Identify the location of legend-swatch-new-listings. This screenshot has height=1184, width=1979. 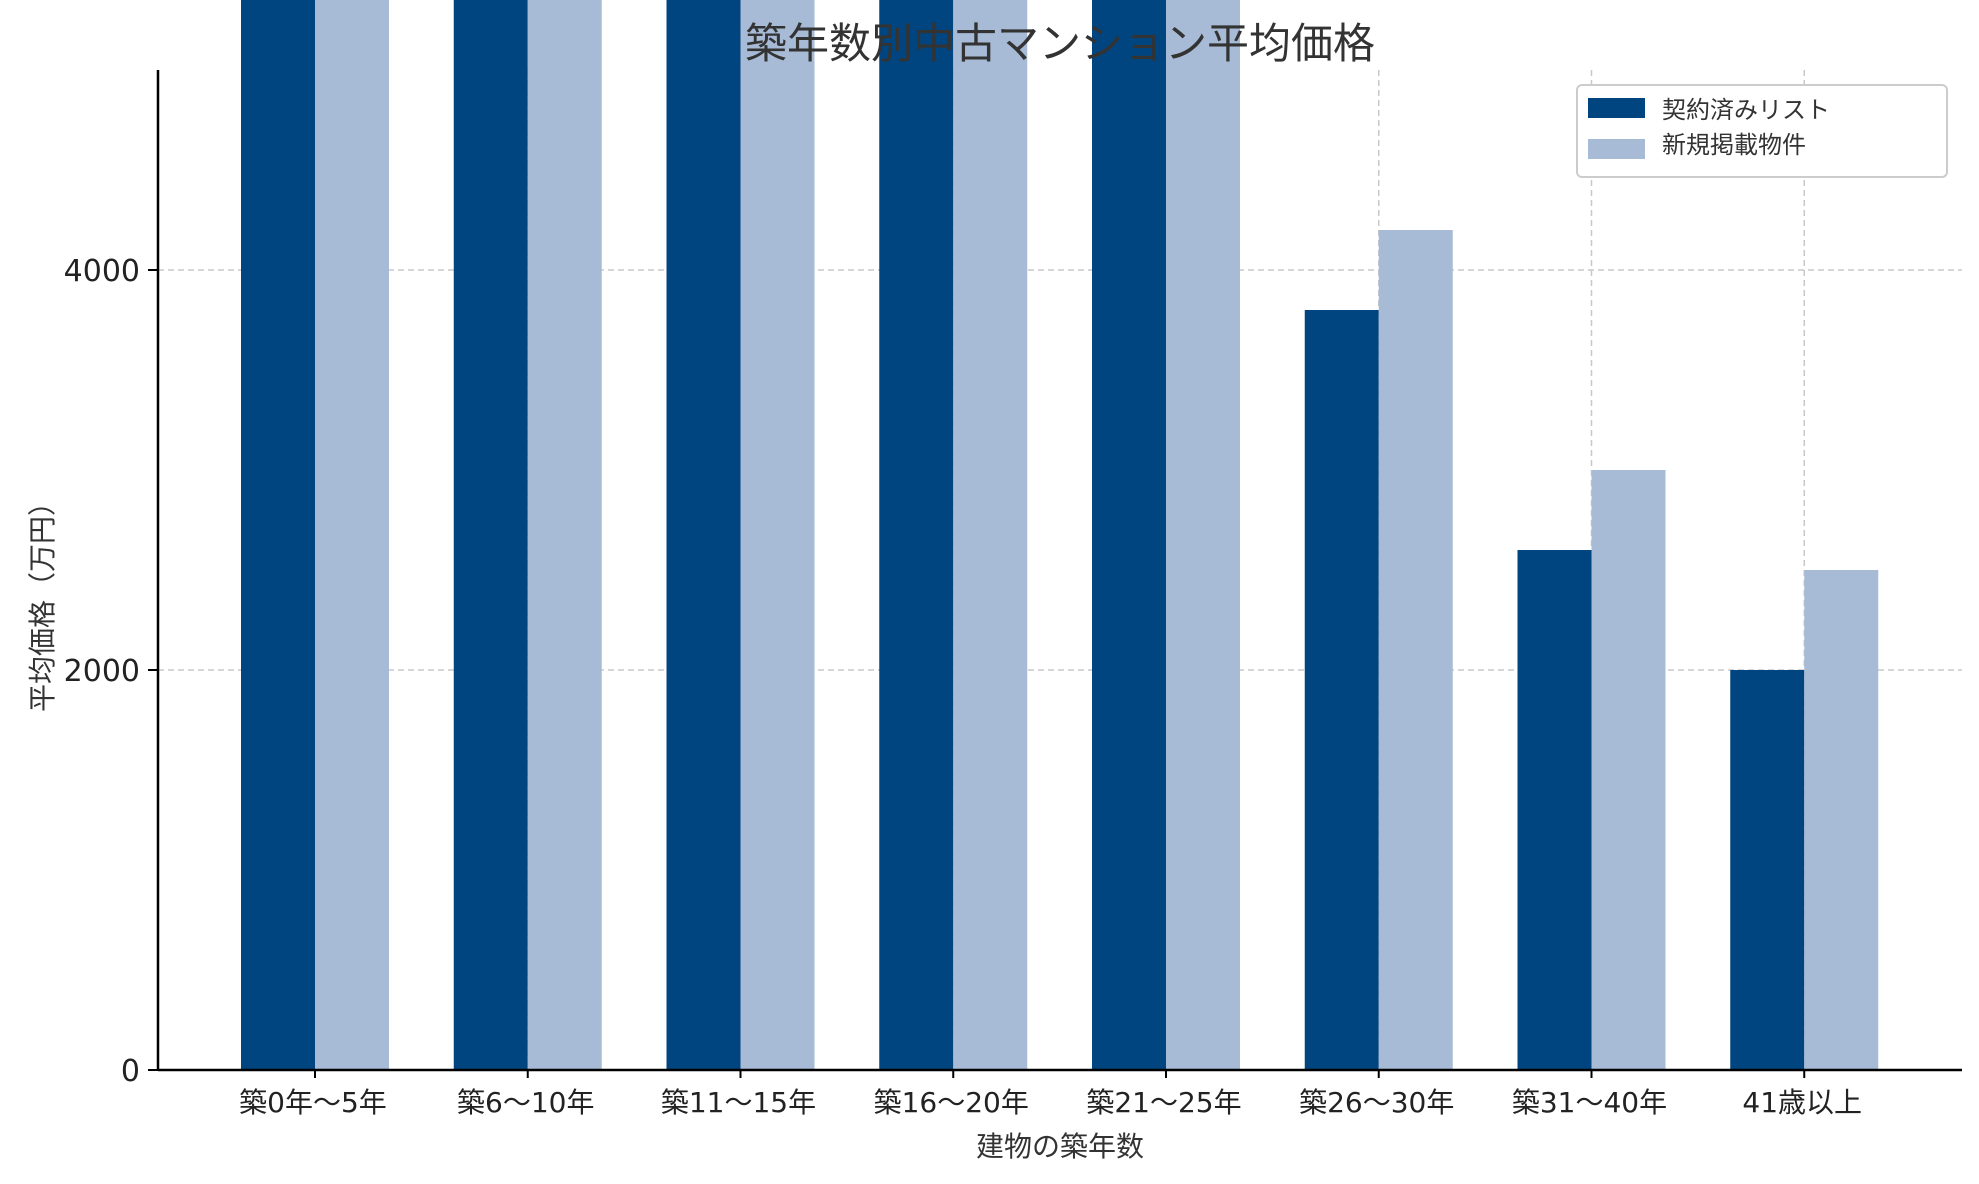
(1616, 149).